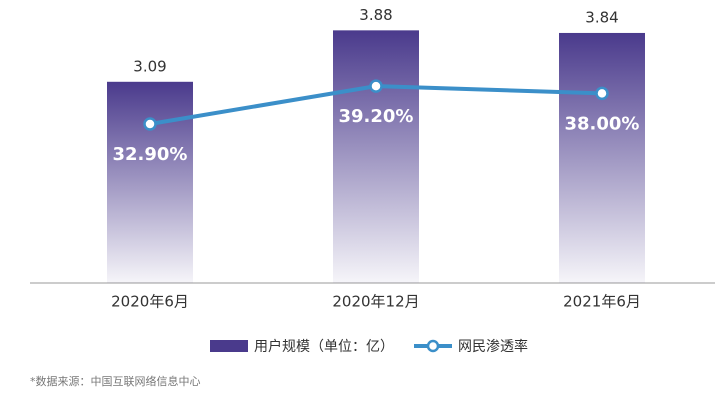 This screenshot has height=403, width=723. I want to click on legend-marker, so click(433, 346).